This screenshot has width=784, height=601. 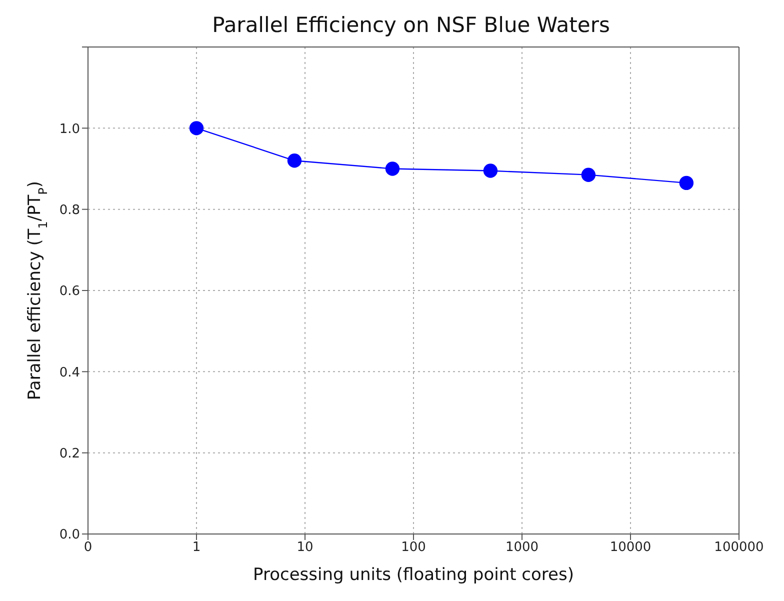 I want to click on y-tick-label: 0.6, so click(x=69, y=292).